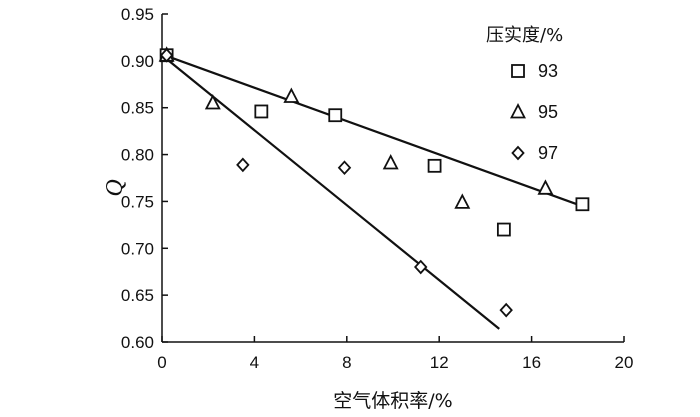  I want to click on legend-title: 压实度/%, so click(524, 35).